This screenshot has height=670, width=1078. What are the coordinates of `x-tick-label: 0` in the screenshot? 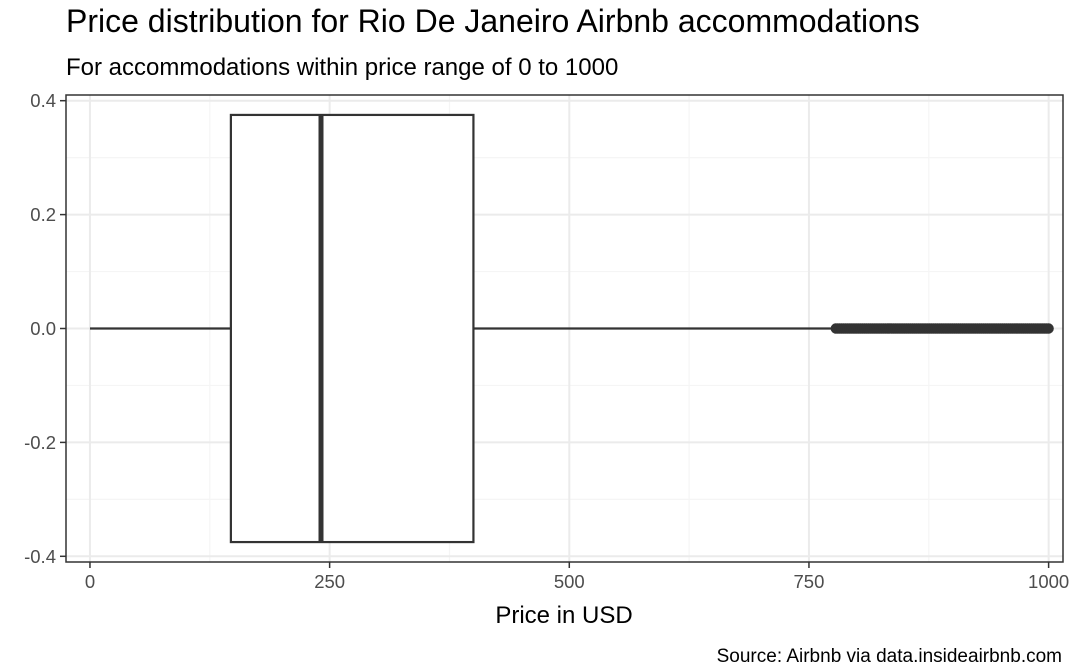 It's located at (90, 581).